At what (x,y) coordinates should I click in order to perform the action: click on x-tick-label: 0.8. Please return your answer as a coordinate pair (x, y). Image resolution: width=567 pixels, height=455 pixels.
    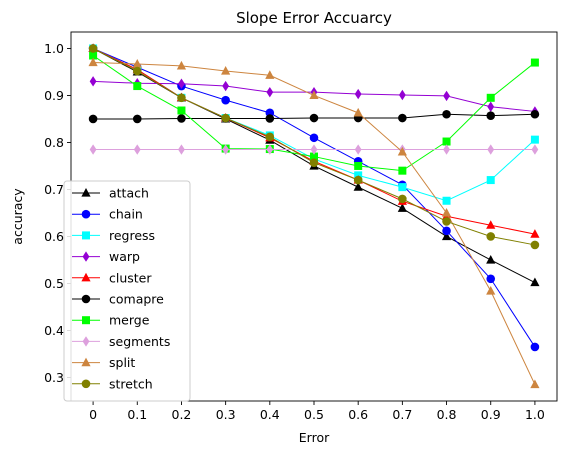
    Looking at the image, I should click on (447, 414).